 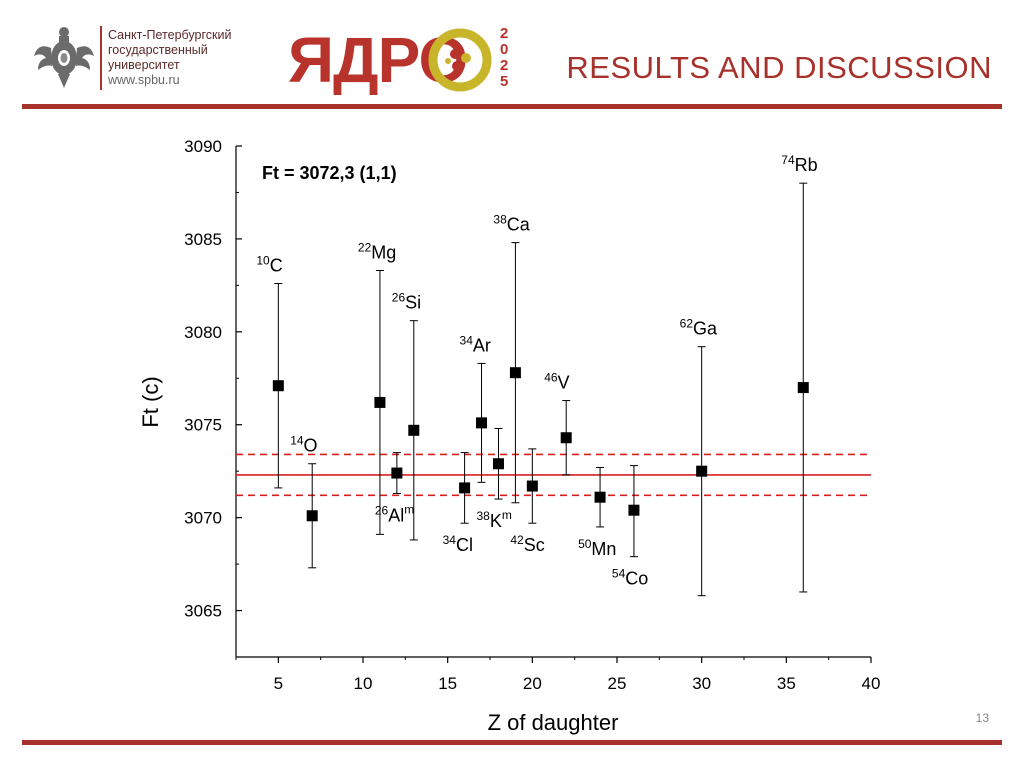 I want to click on y-tick-label: 3065, so click(x=203, y=611).